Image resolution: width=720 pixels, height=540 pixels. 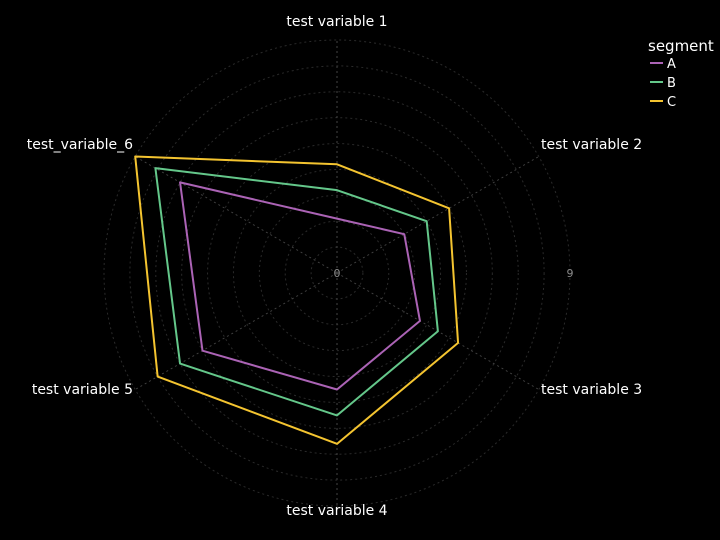 What do you see at coordinates (671, 102) in the screenshot?
I see `legend-label: C` at bounding box center [671, 102].